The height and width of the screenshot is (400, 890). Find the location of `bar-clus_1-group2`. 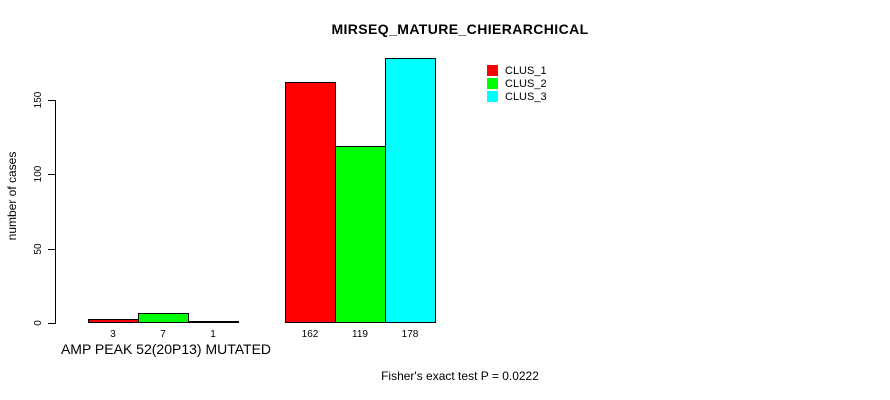

bar-clus_1-group2 is located at coordinates (310, 202).